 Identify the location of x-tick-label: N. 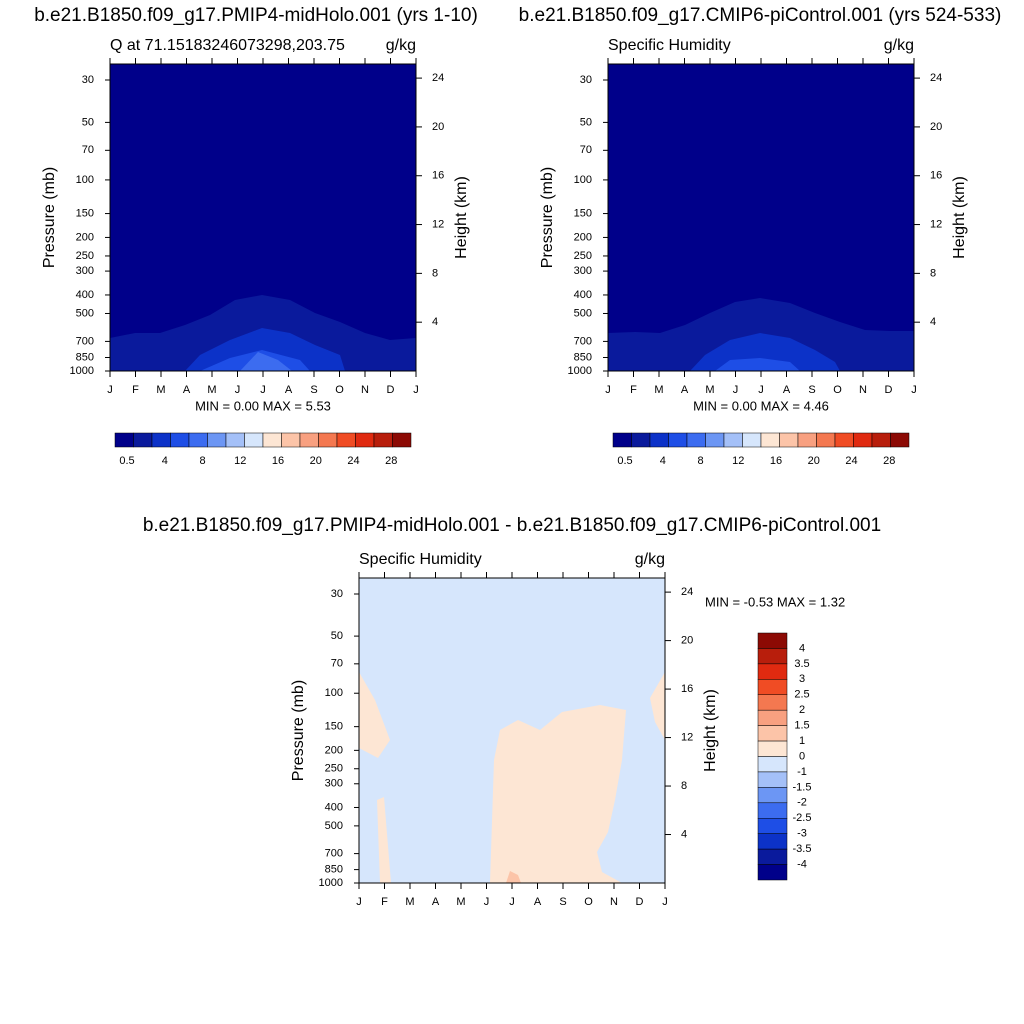
(614, 902).